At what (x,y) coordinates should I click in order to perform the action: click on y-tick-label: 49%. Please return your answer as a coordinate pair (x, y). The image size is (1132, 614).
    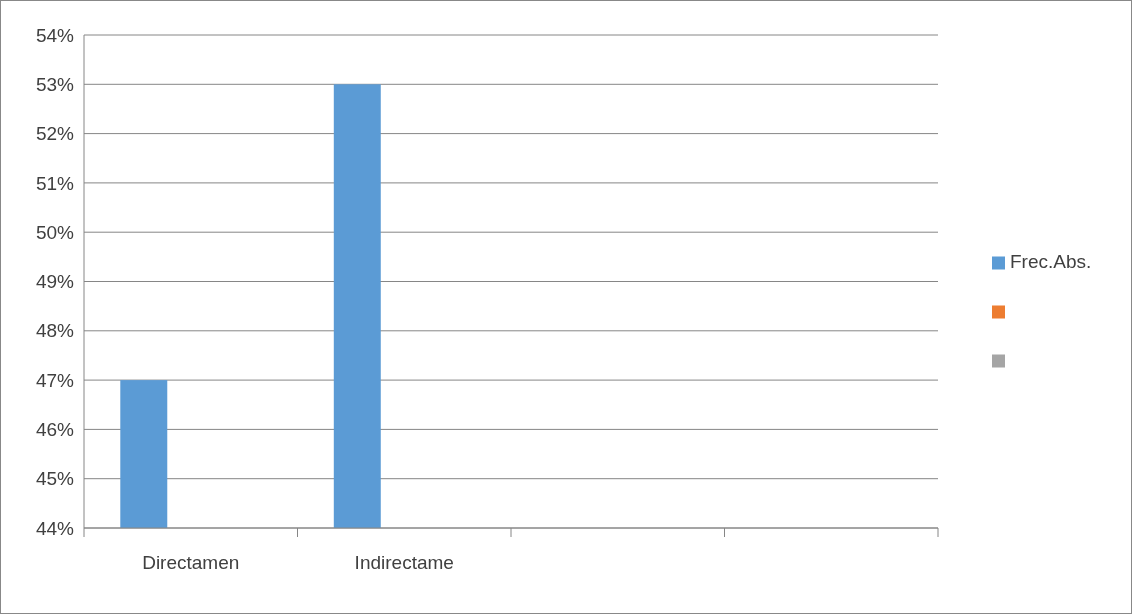
    Looking at the image, I should click on (55, 282).